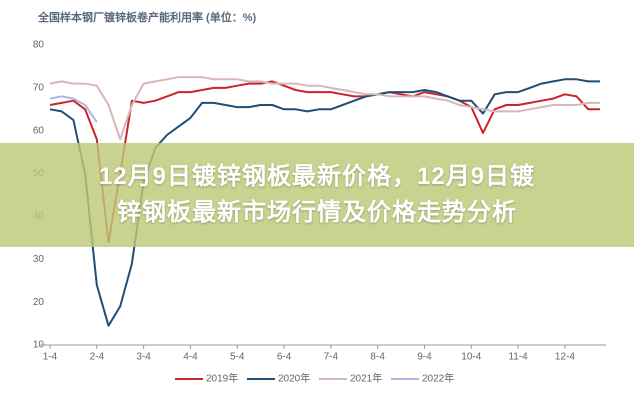 Image resolution: width=634 pixels, height=400 pixels. What do you see at coordinates (317, 212) in the screenshot?
I see `banner-line: 锌钢板最新市场行情及价格走势分析` at bounding box center [317, 212].